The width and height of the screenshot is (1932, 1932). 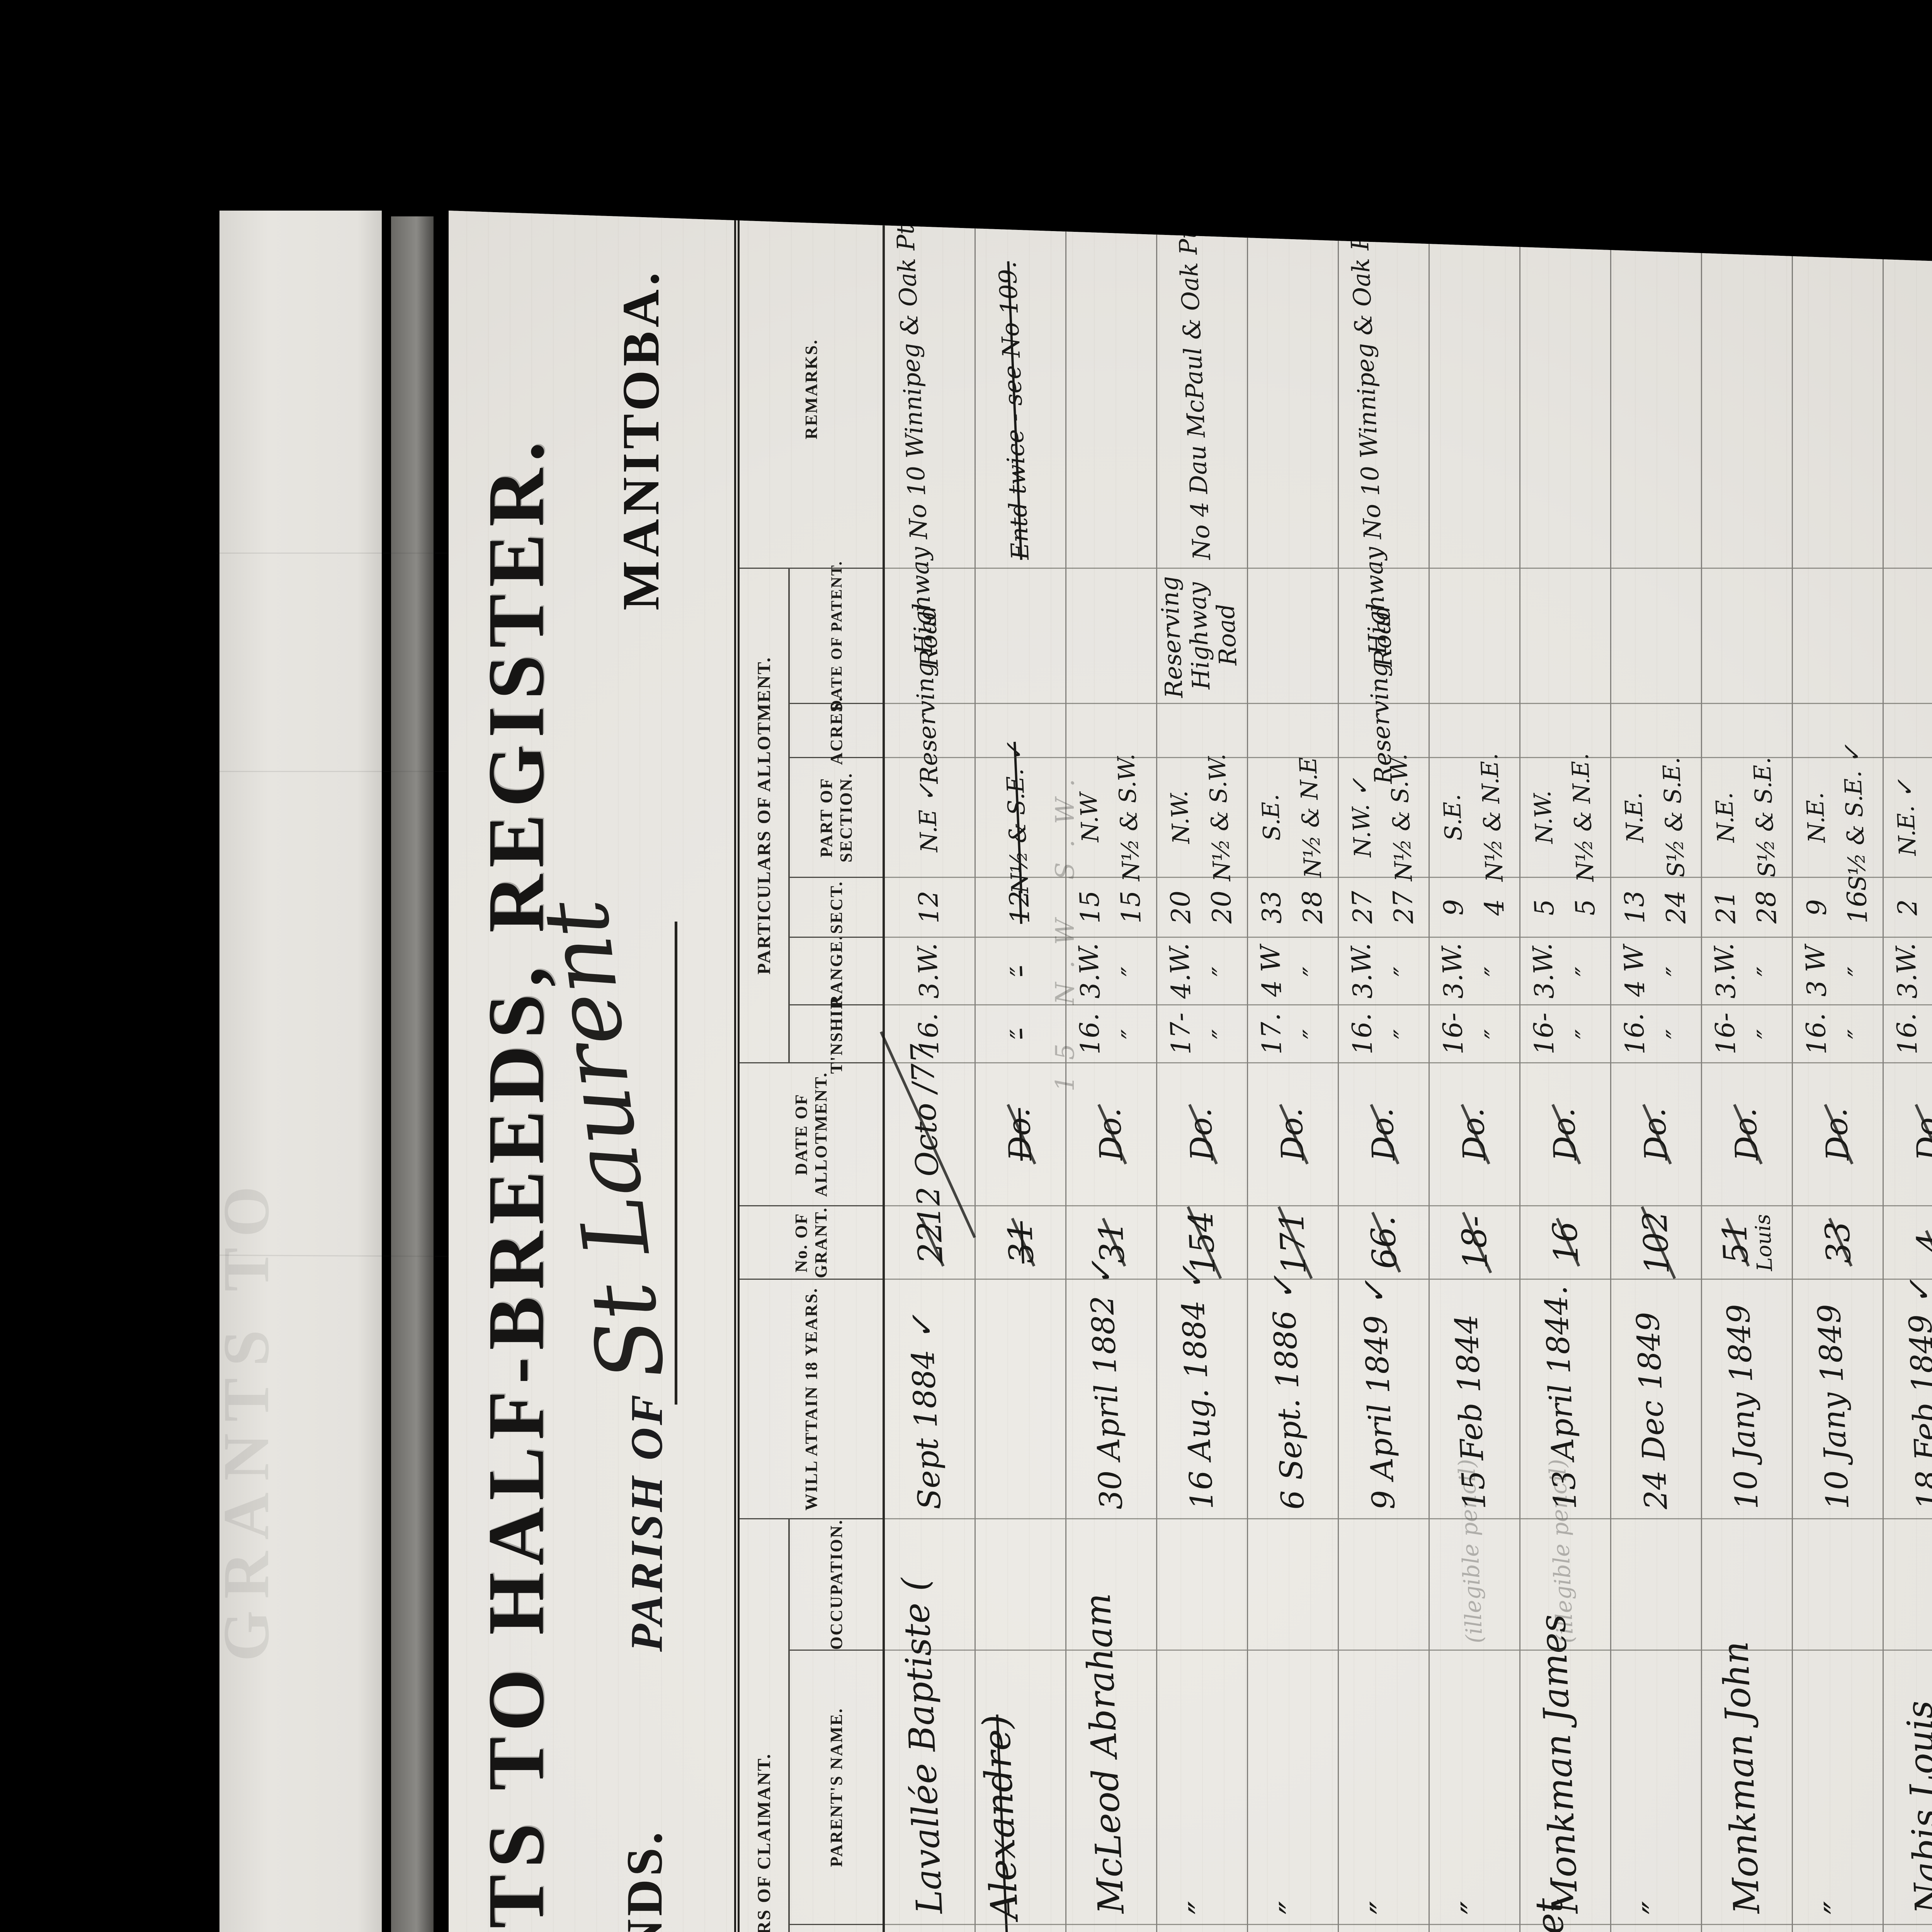 I want to click on cell-grant-no: 16, so click(x=1565, y=1243).